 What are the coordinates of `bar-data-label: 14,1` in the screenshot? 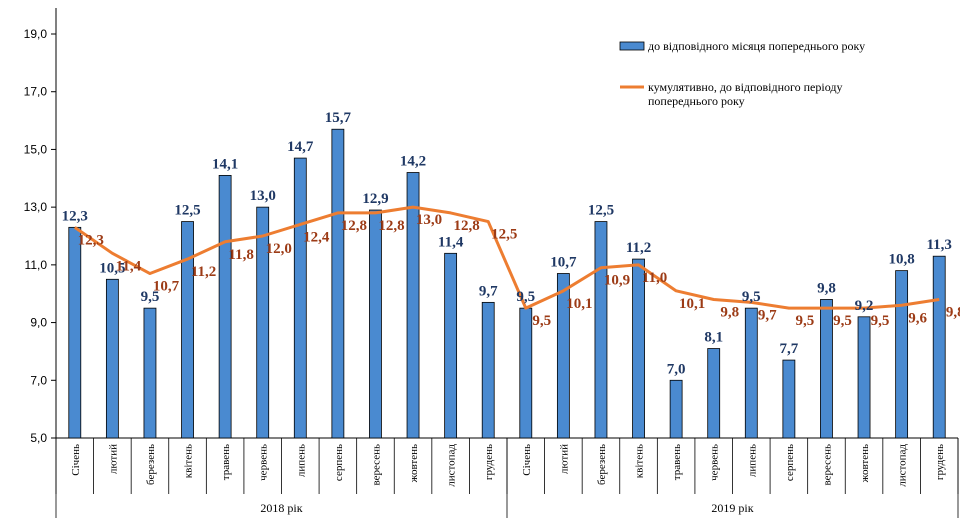 It's located at (225, 164).